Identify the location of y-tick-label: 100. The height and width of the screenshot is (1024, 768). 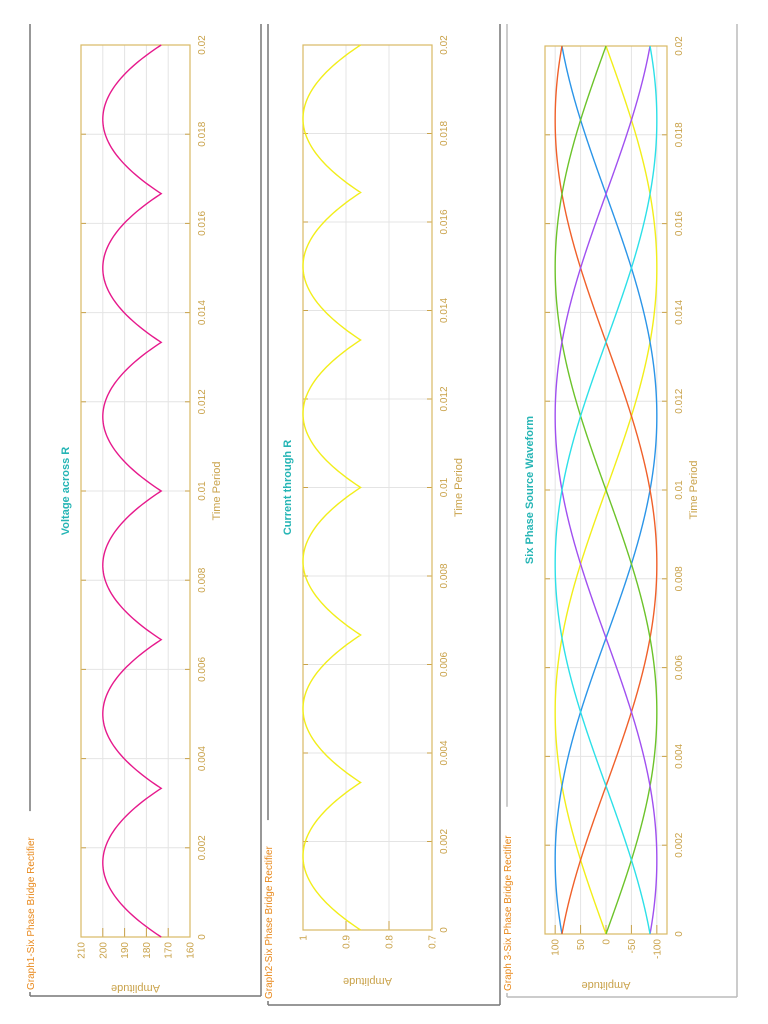
(556, 947).